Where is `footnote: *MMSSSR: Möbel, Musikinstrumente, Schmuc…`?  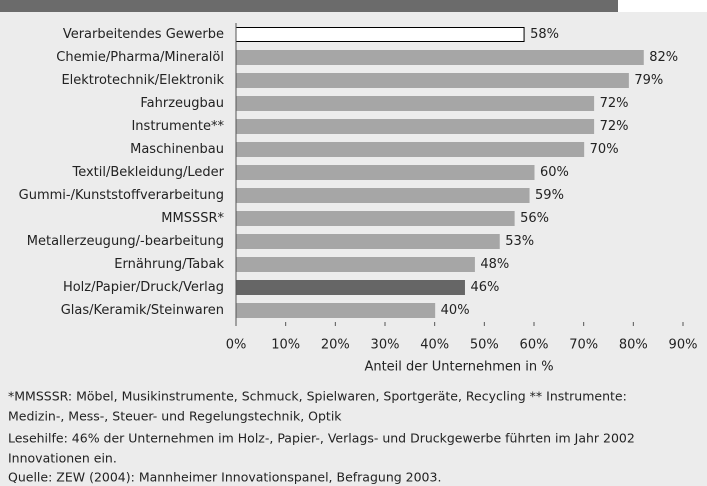 footnote: *MMSSSR: Möbel, Musikinstrumente, Schmuc… is located at coordinates (317, 396).